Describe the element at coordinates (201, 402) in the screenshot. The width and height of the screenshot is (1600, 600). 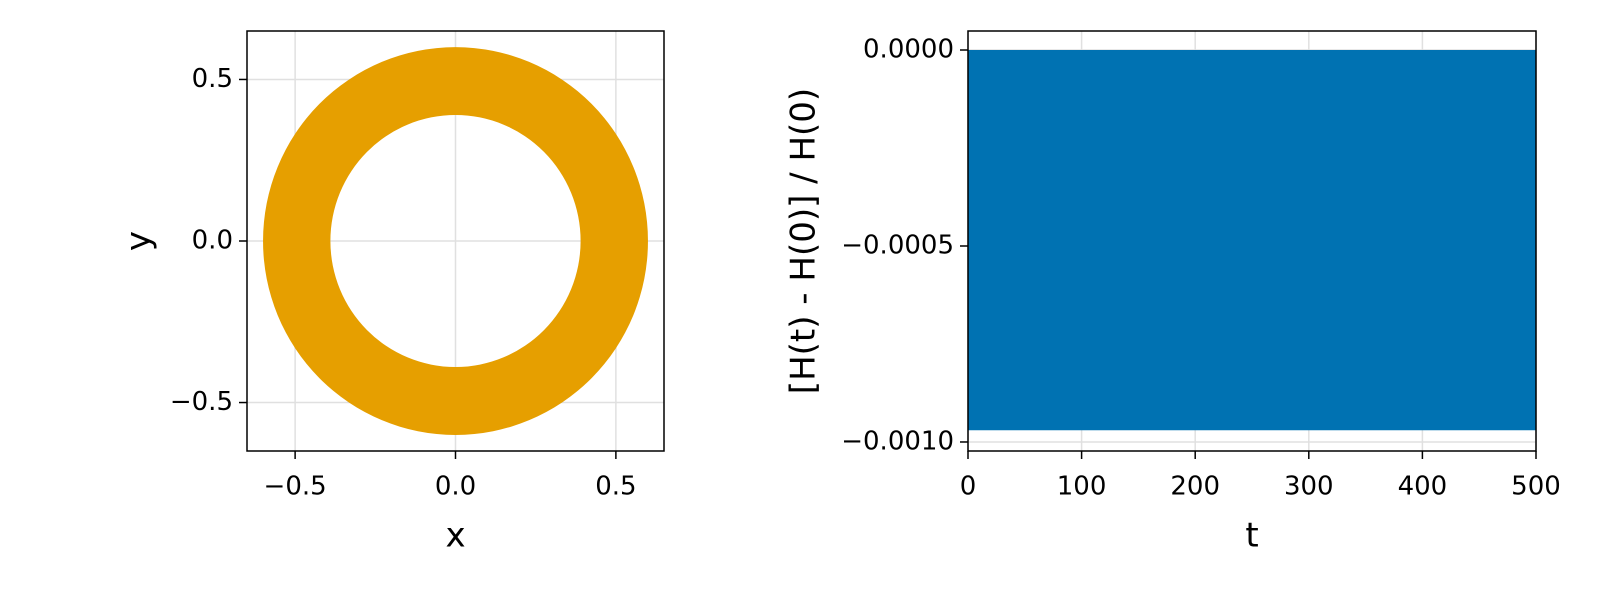
I see `y-tick-label: −0.5` at that location.